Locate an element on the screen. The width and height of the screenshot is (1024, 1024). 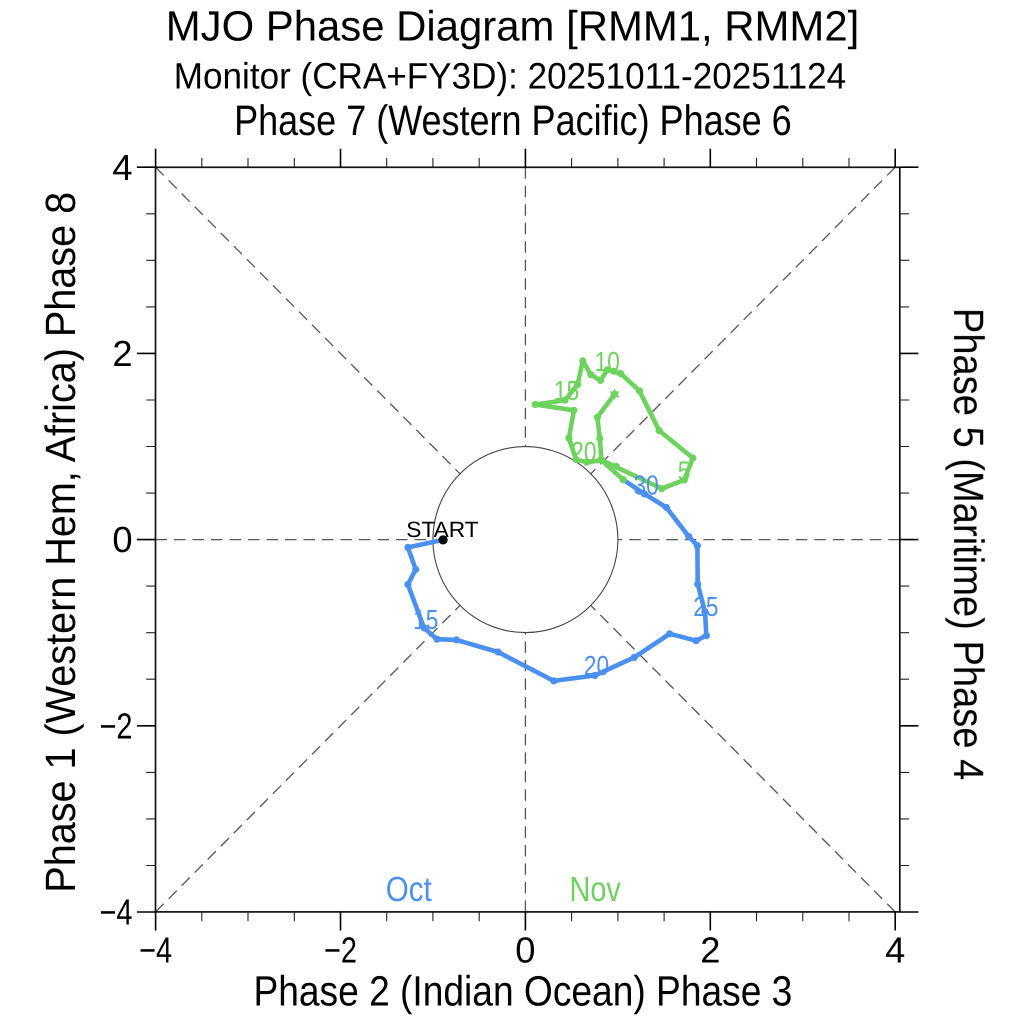
svg-text: Phase 2 (Indian Ocean) Phase 3 is located at coordinates (522, 991).